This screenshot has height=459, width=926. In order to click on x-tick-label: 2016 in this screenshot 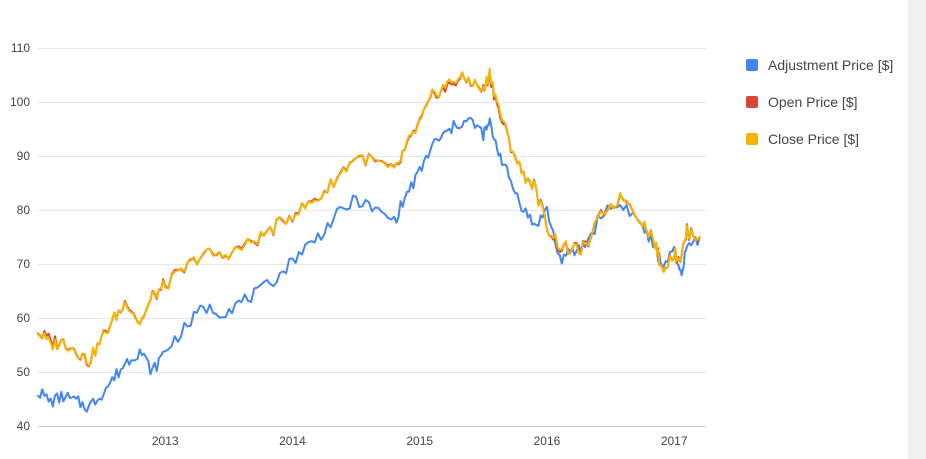, I will do `click(547, 441)`.